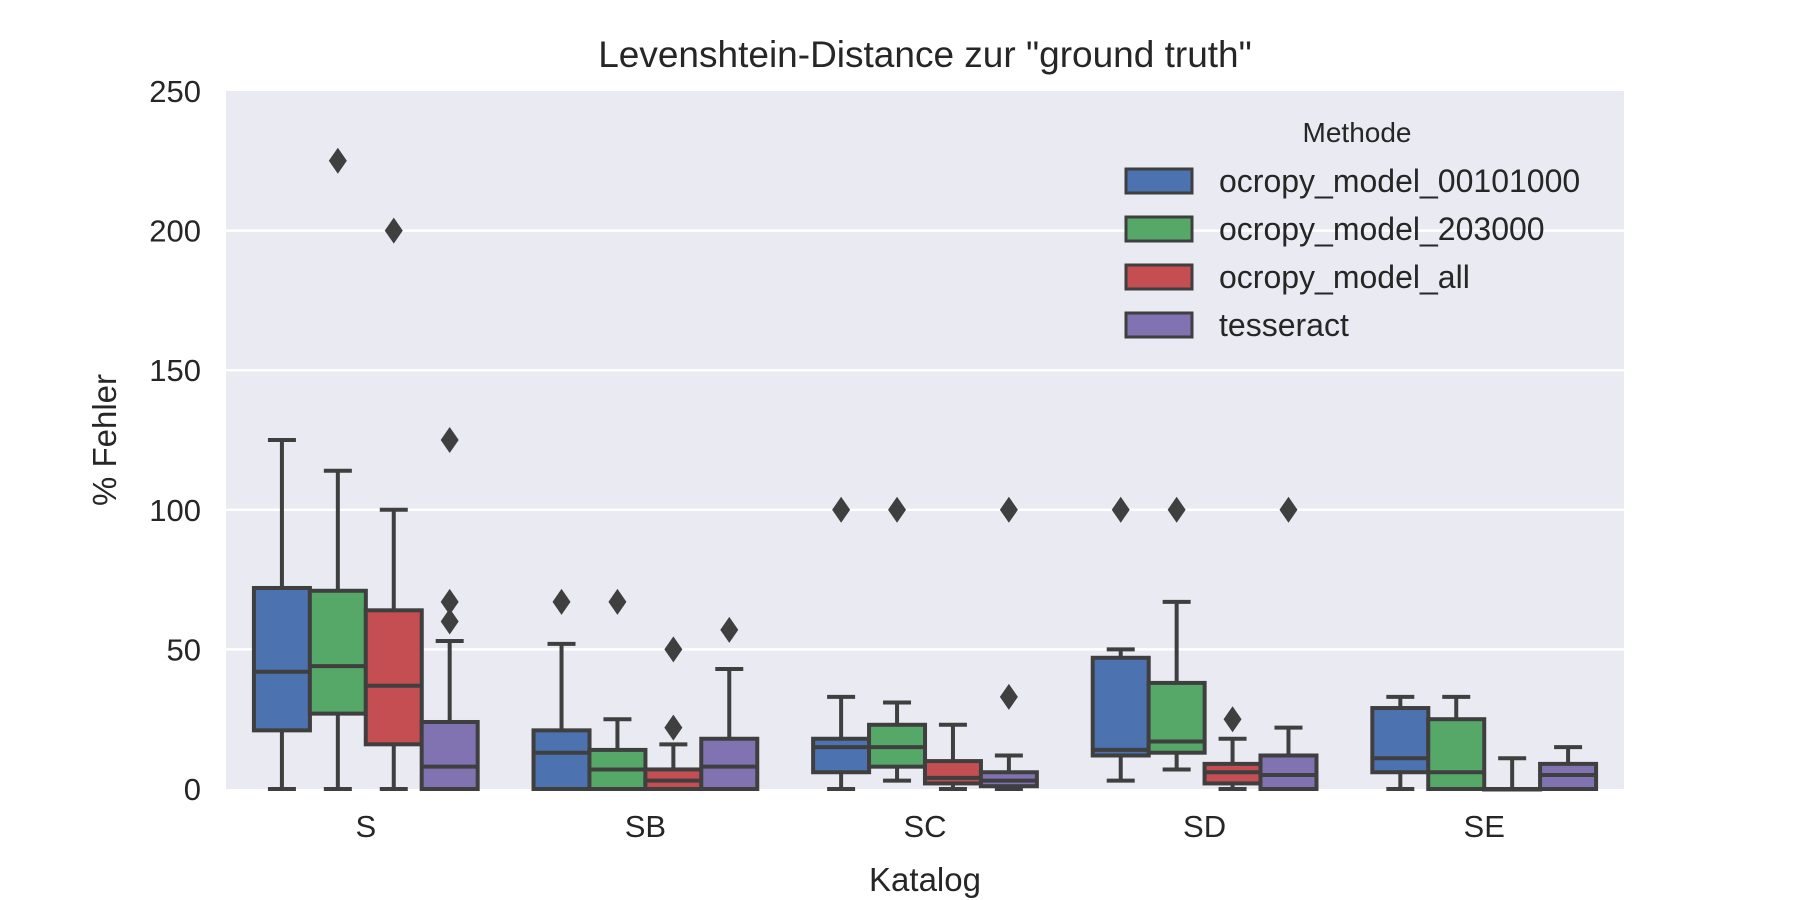 This screenshot has height=900, width=1800. I want to click on legend-label: ocropy_model_all, so click(1344, 277).